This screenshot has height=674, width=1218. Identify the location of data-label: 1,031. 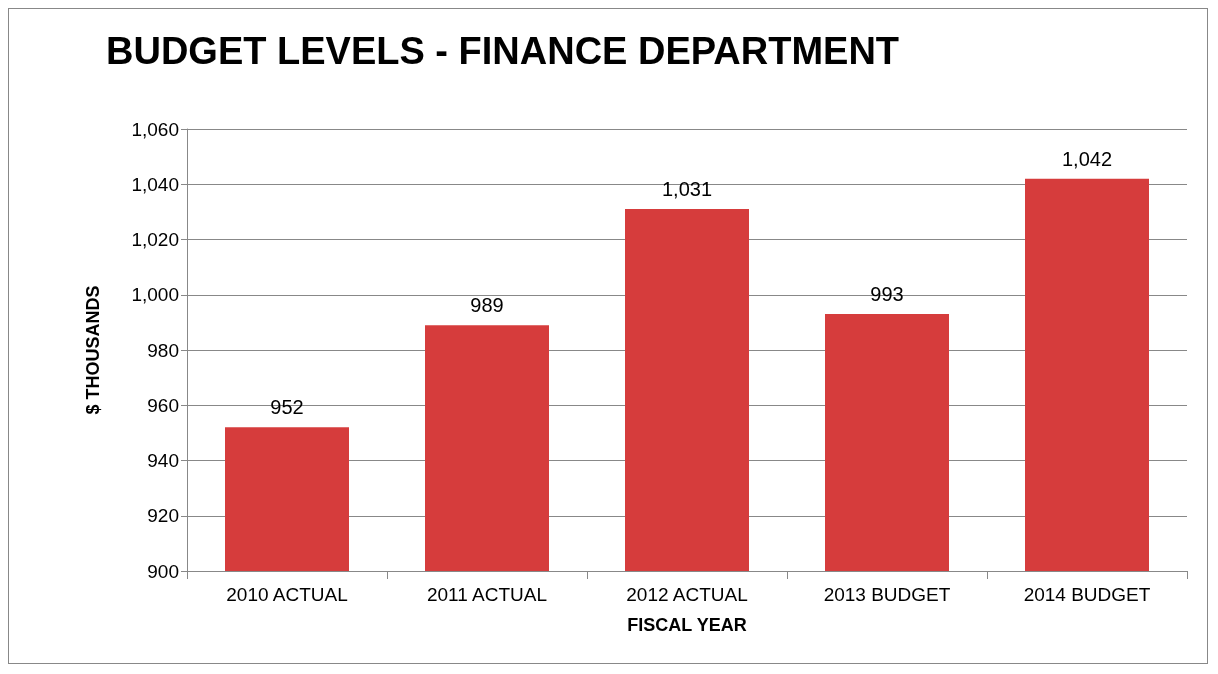
(687, 189).